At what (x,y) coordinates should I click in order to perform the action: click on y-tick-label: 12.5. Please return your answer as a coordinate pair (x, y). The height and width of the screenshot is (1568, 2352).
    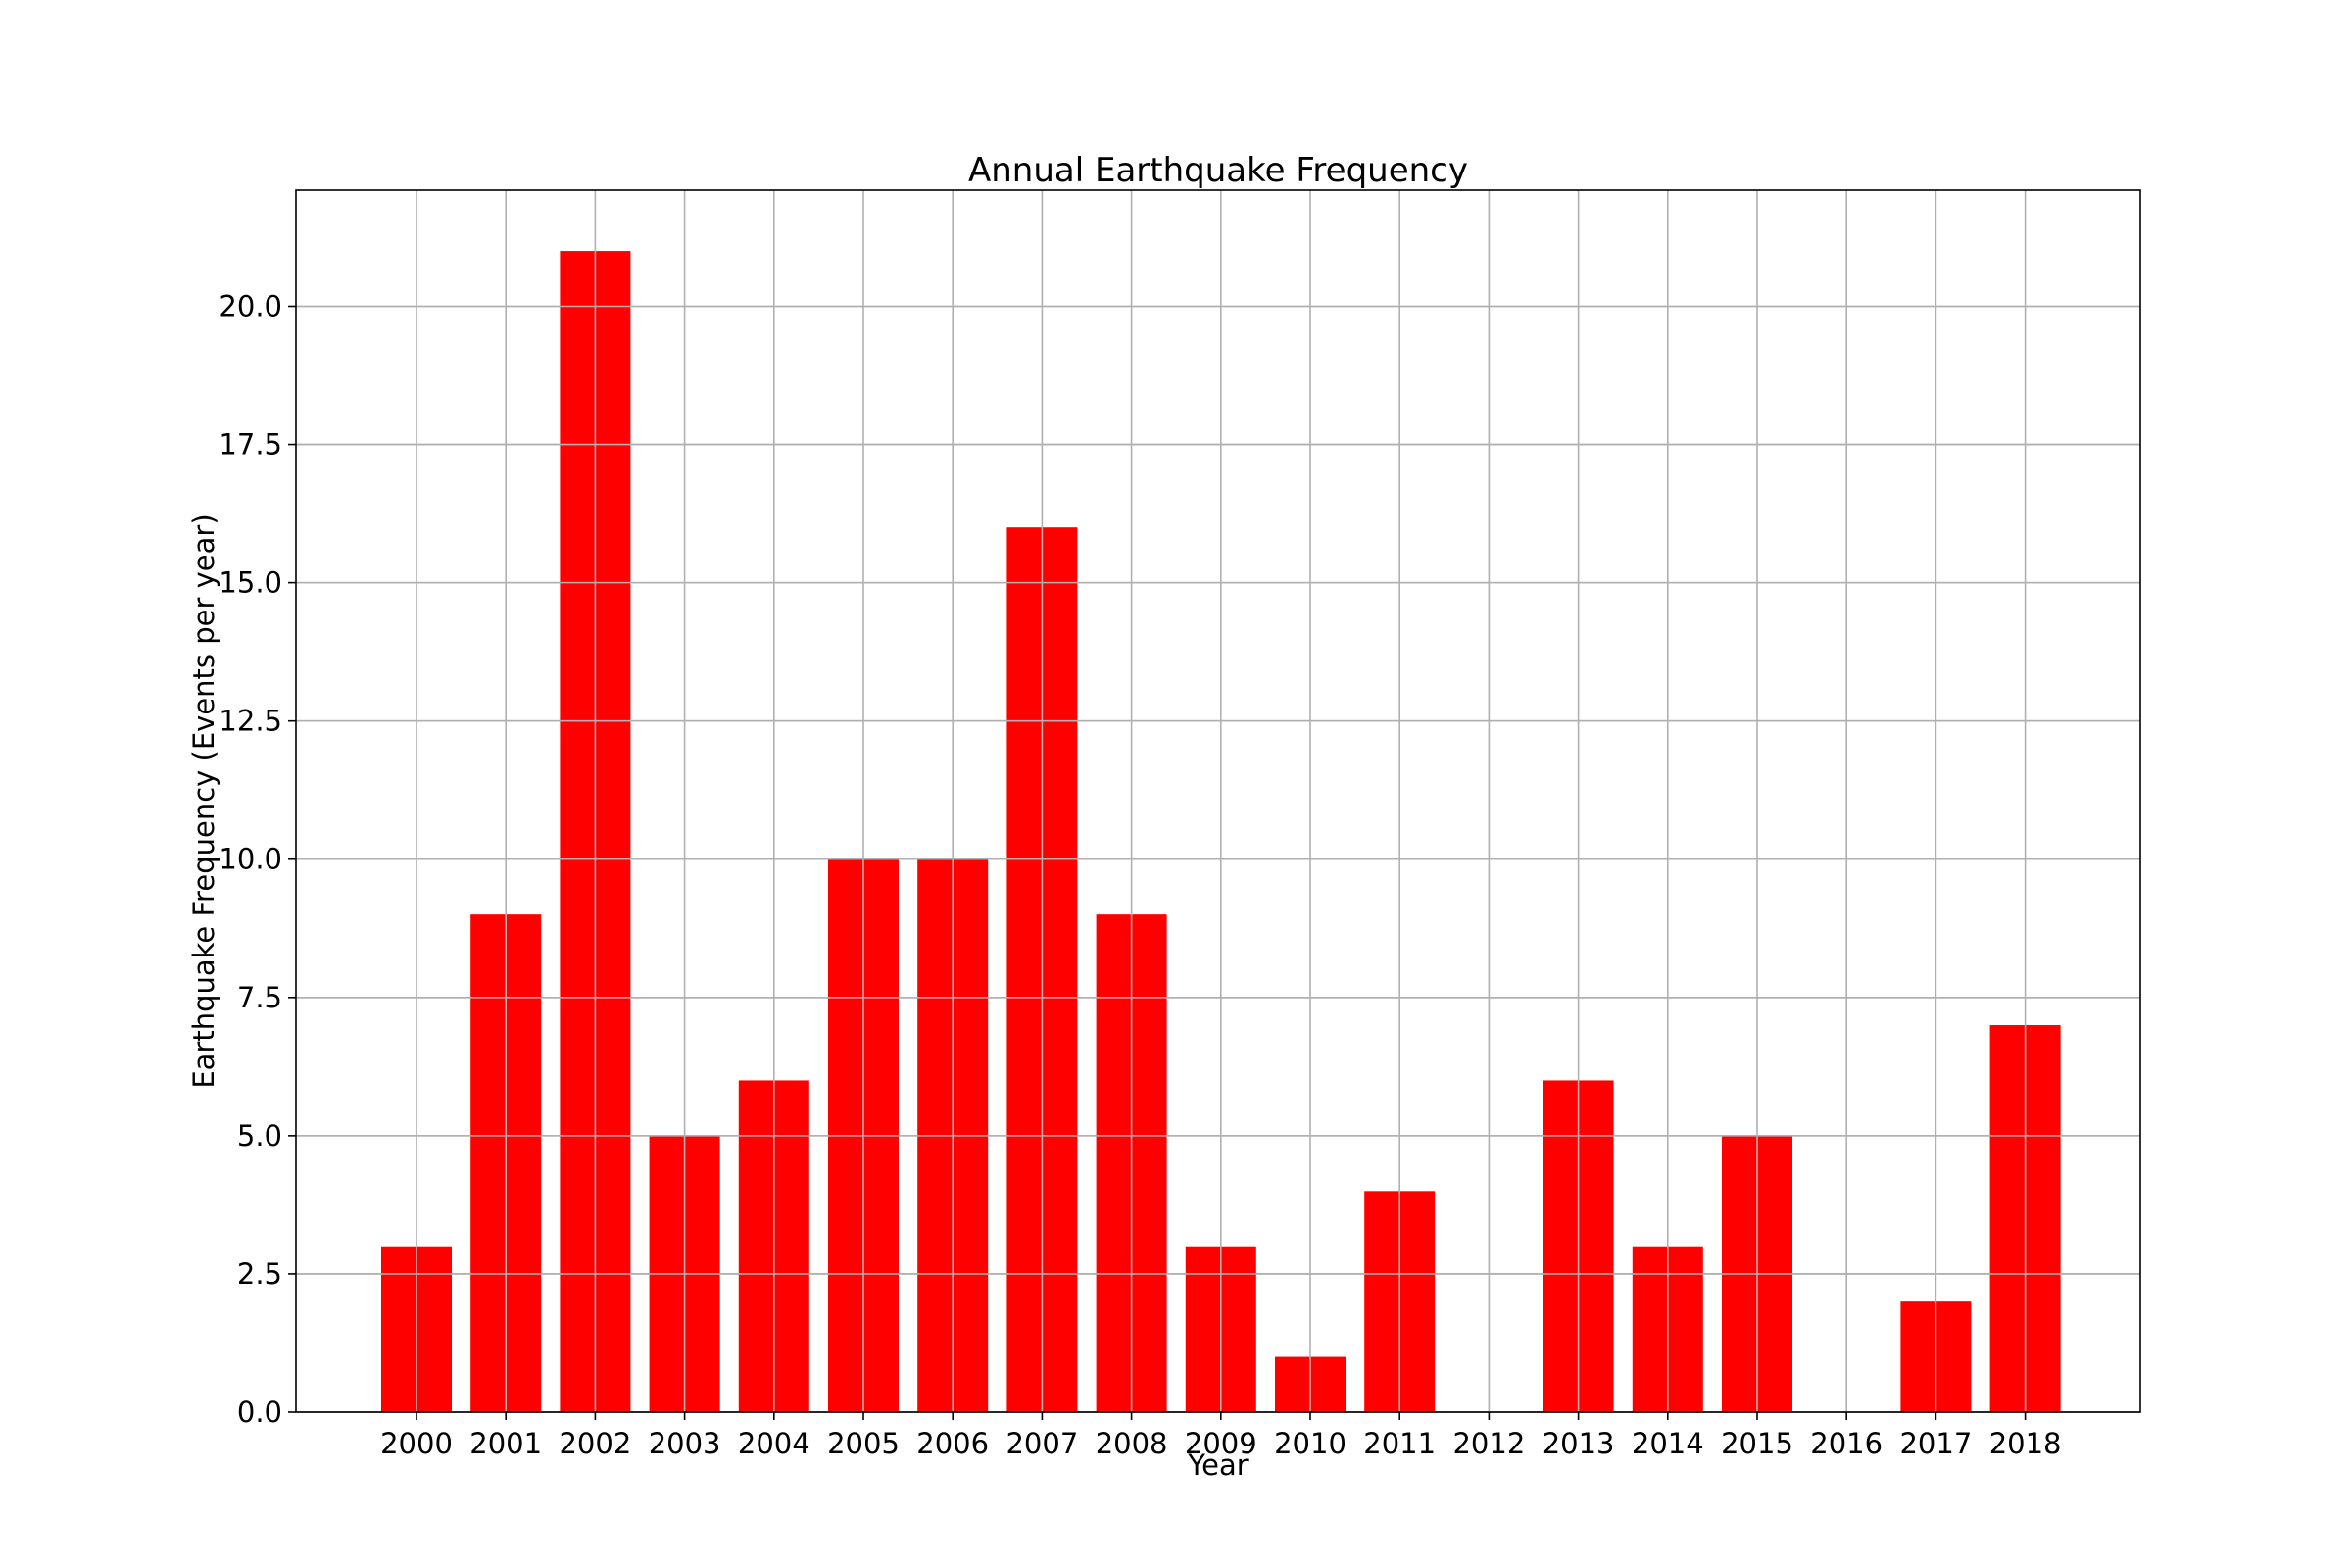
    Looking at the image, I should click on (250, 721).